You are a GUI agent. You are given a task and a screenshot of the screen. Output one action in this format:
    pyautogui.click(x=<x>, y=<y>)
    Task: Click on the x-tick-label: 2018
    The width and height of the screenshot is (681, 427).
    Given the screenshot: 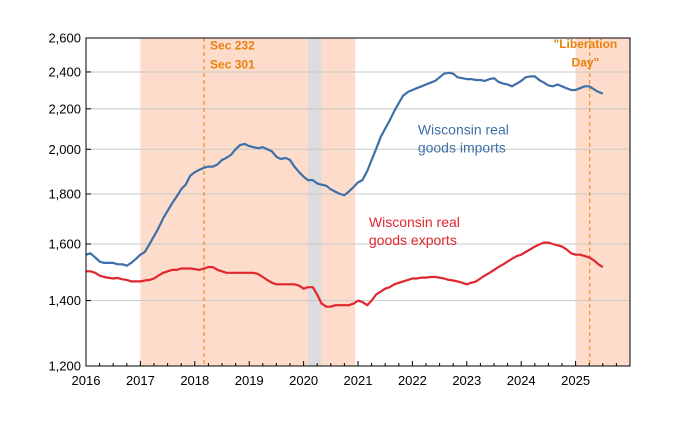 What is the action you would take?
    pyautogui.click(x=194, y=380)
    